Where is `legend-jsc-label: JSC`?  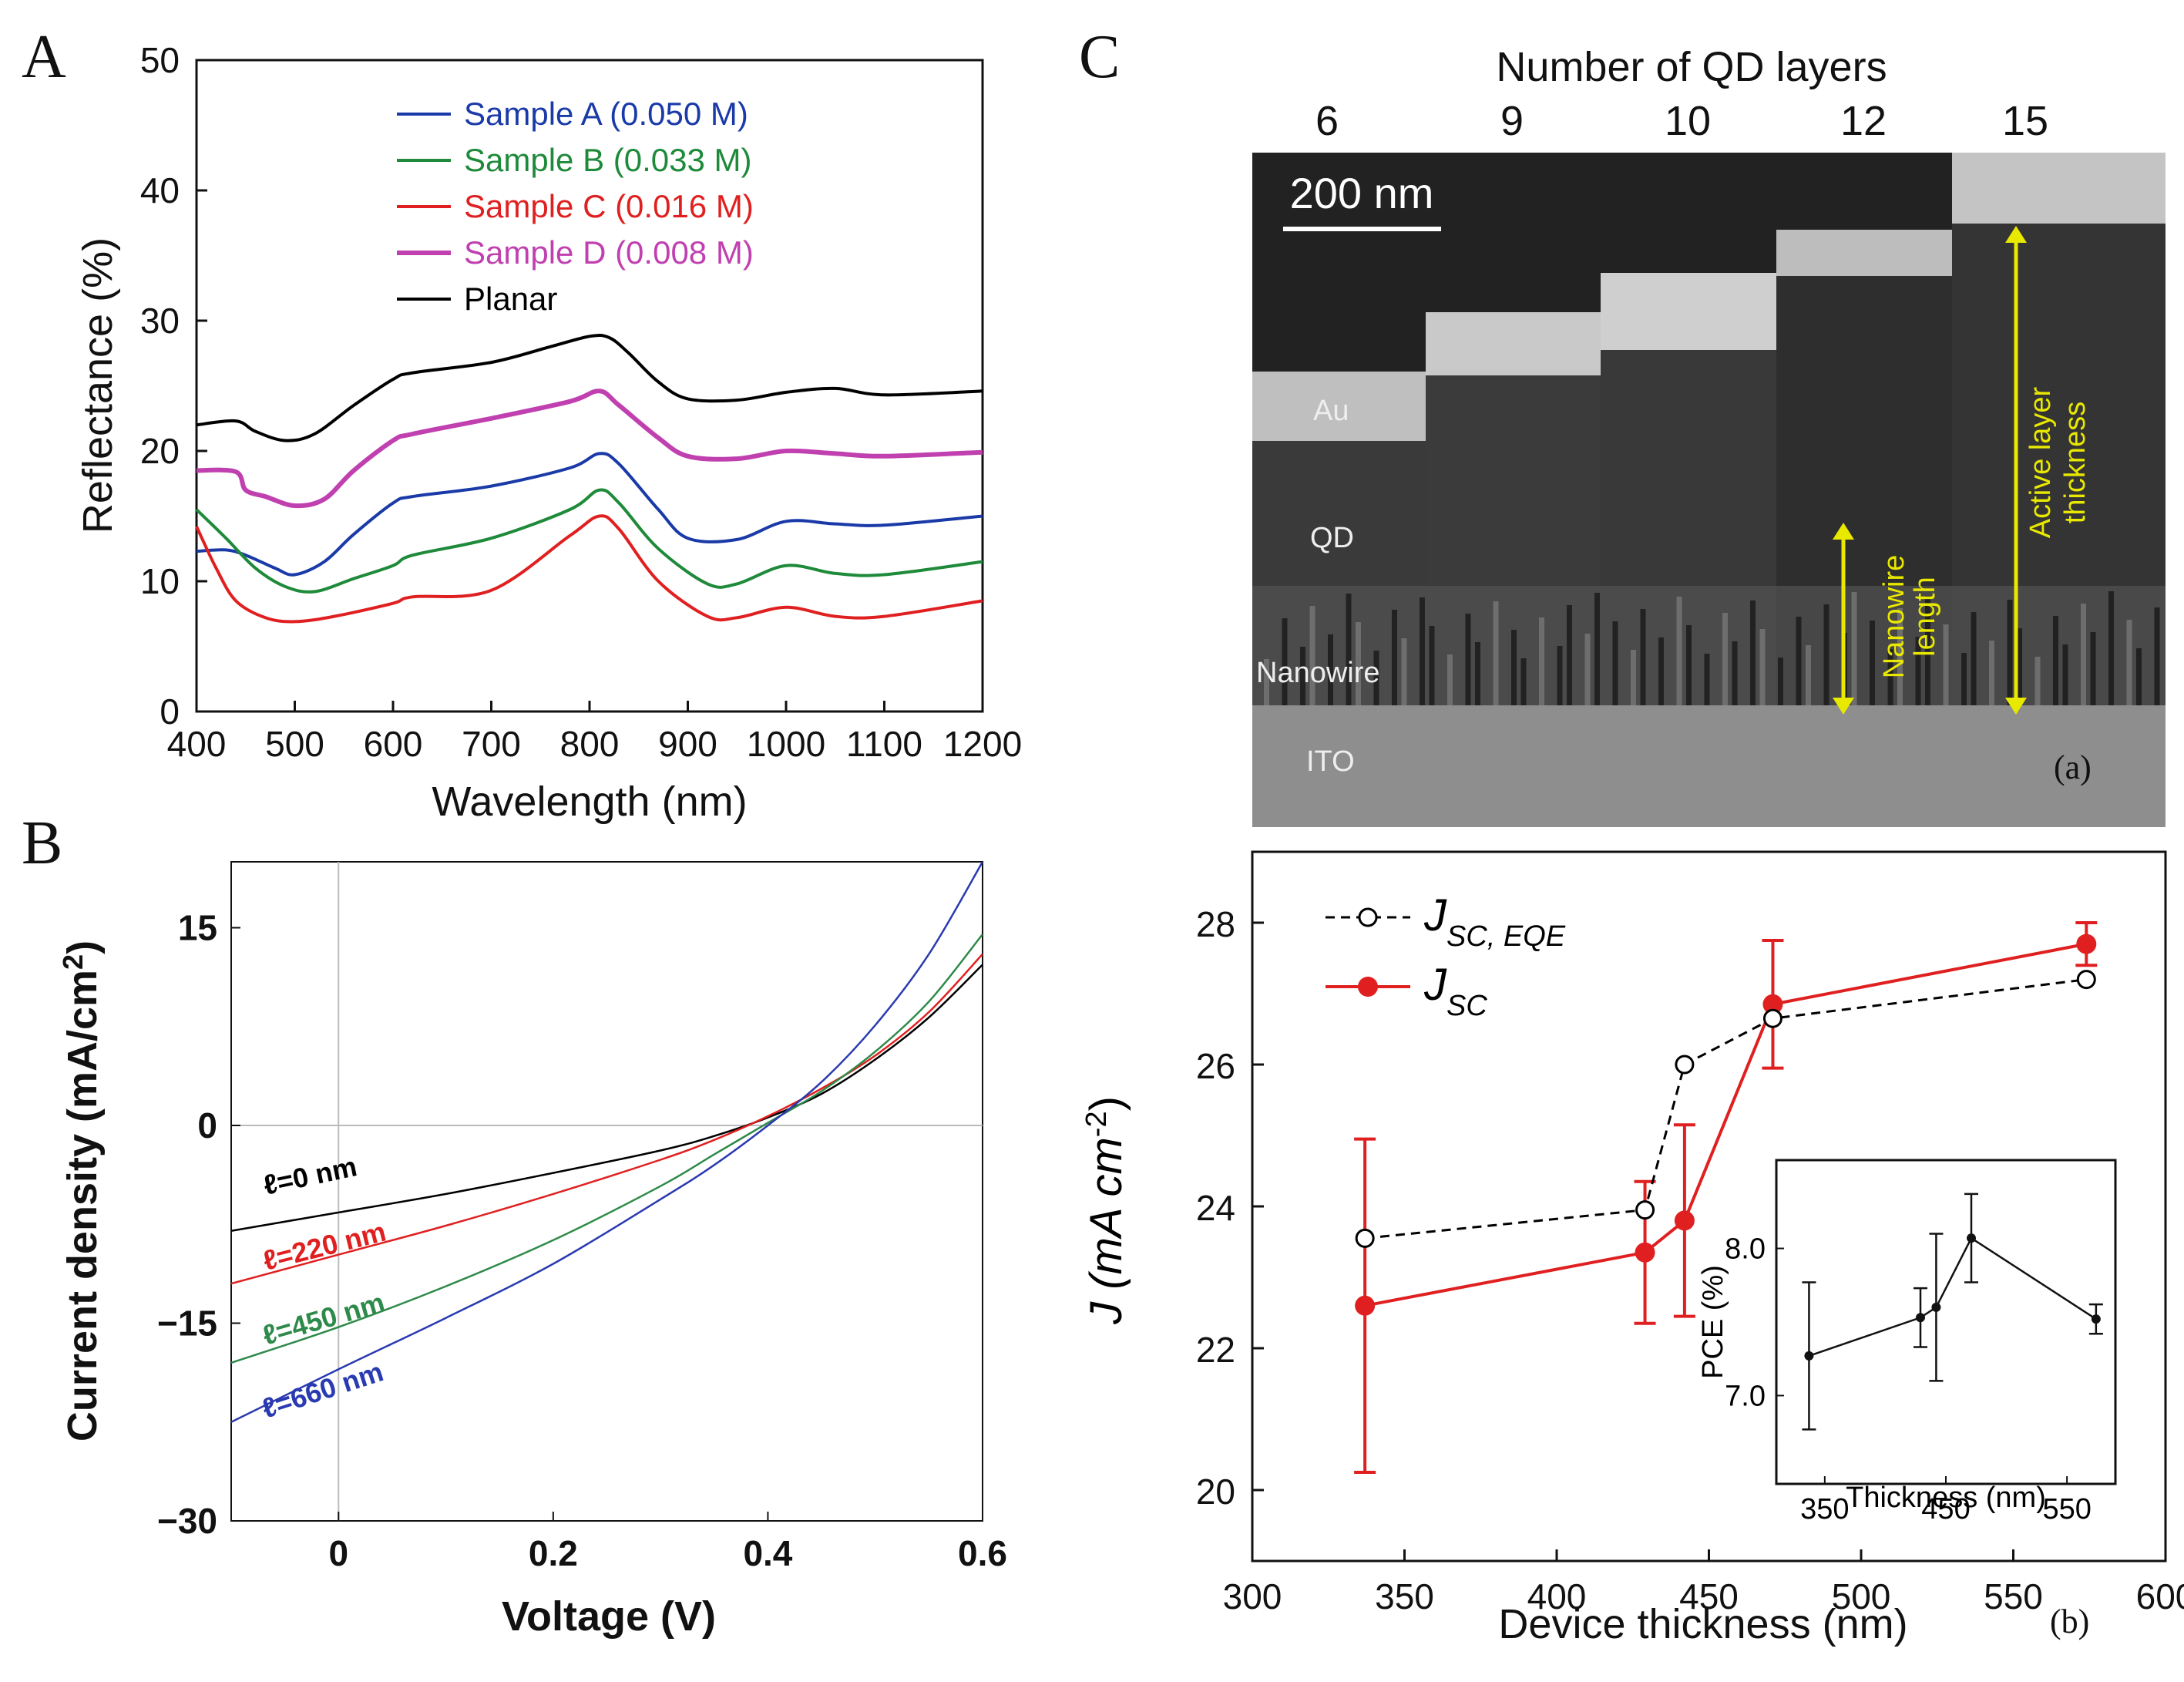 legend-jsc-label: JSC is located at coordinates (1455, 991).